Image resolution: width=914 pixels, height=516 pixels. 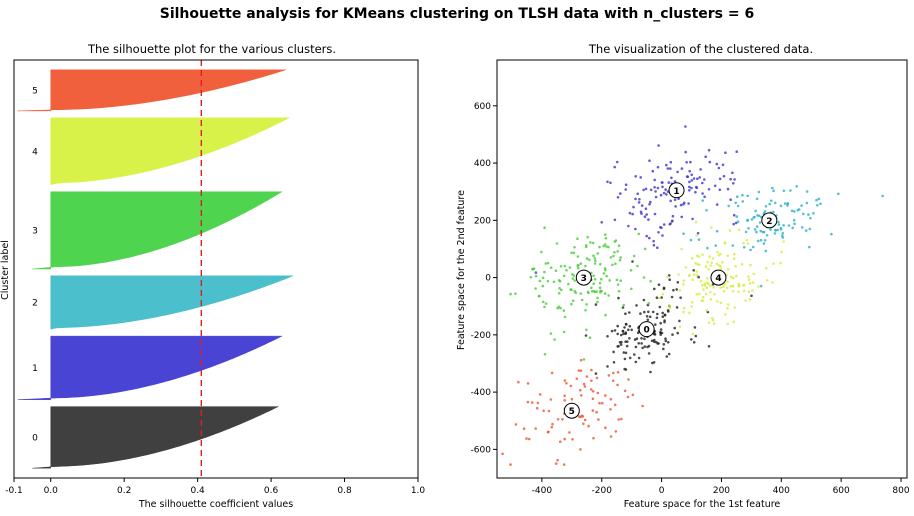 I want to click on y-tick-label: 600, so click(x=482, y=107).